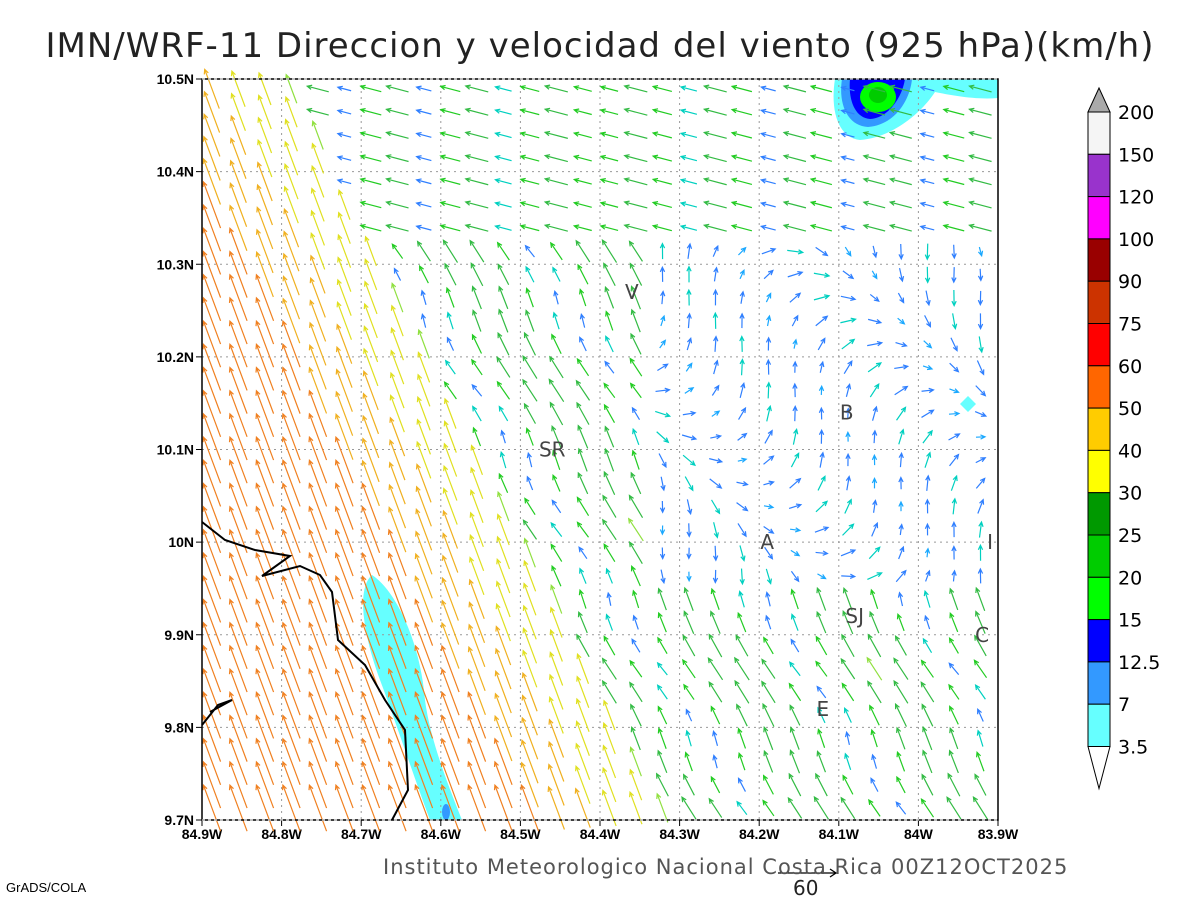 This screenshot has height=900, width=1200. Describe the element at coordinates (1133, 748) in the screenshot. I see `colorbar-label: 3.5` at that location.